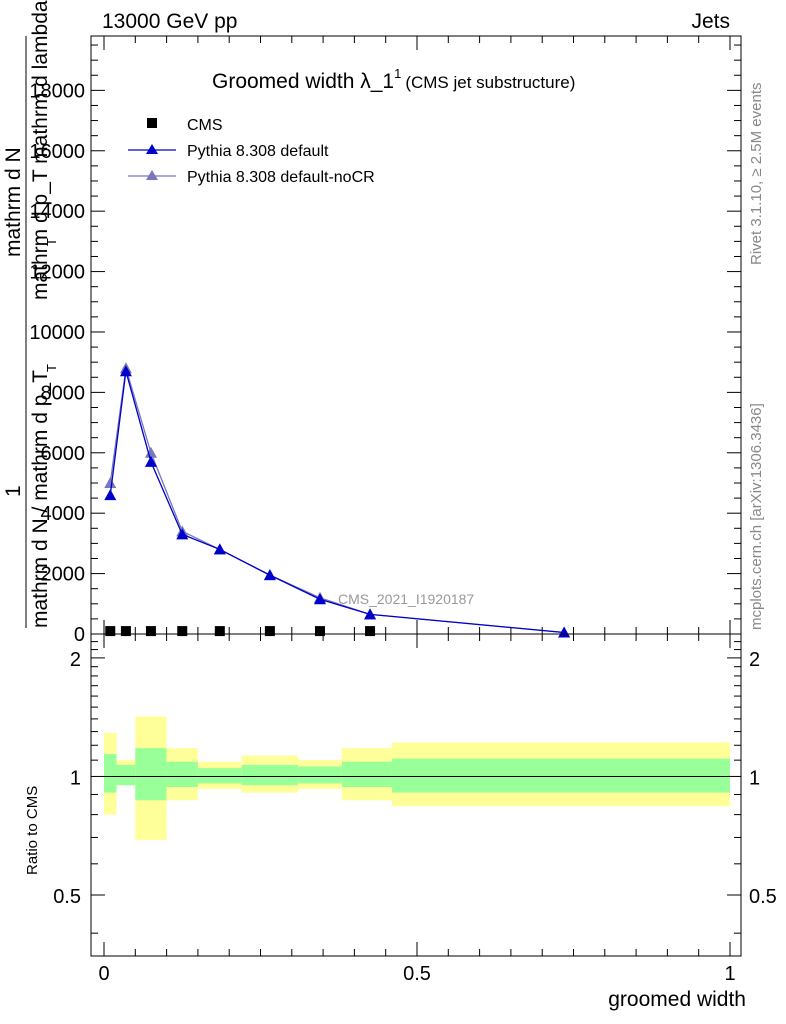  Describe the element at coordinates (63, 575) in the screenshot. I see `main-y-tick-label: 2000` at that location.